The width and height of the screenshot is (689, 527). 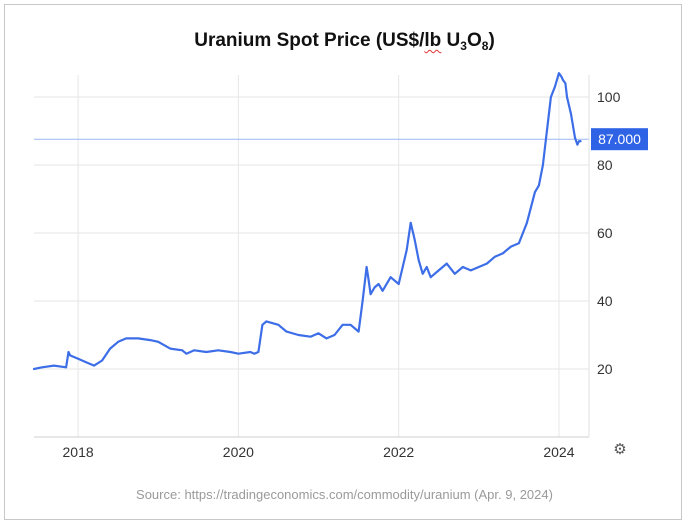 I want to click on current-value-badge, so click(x=619, y=139).